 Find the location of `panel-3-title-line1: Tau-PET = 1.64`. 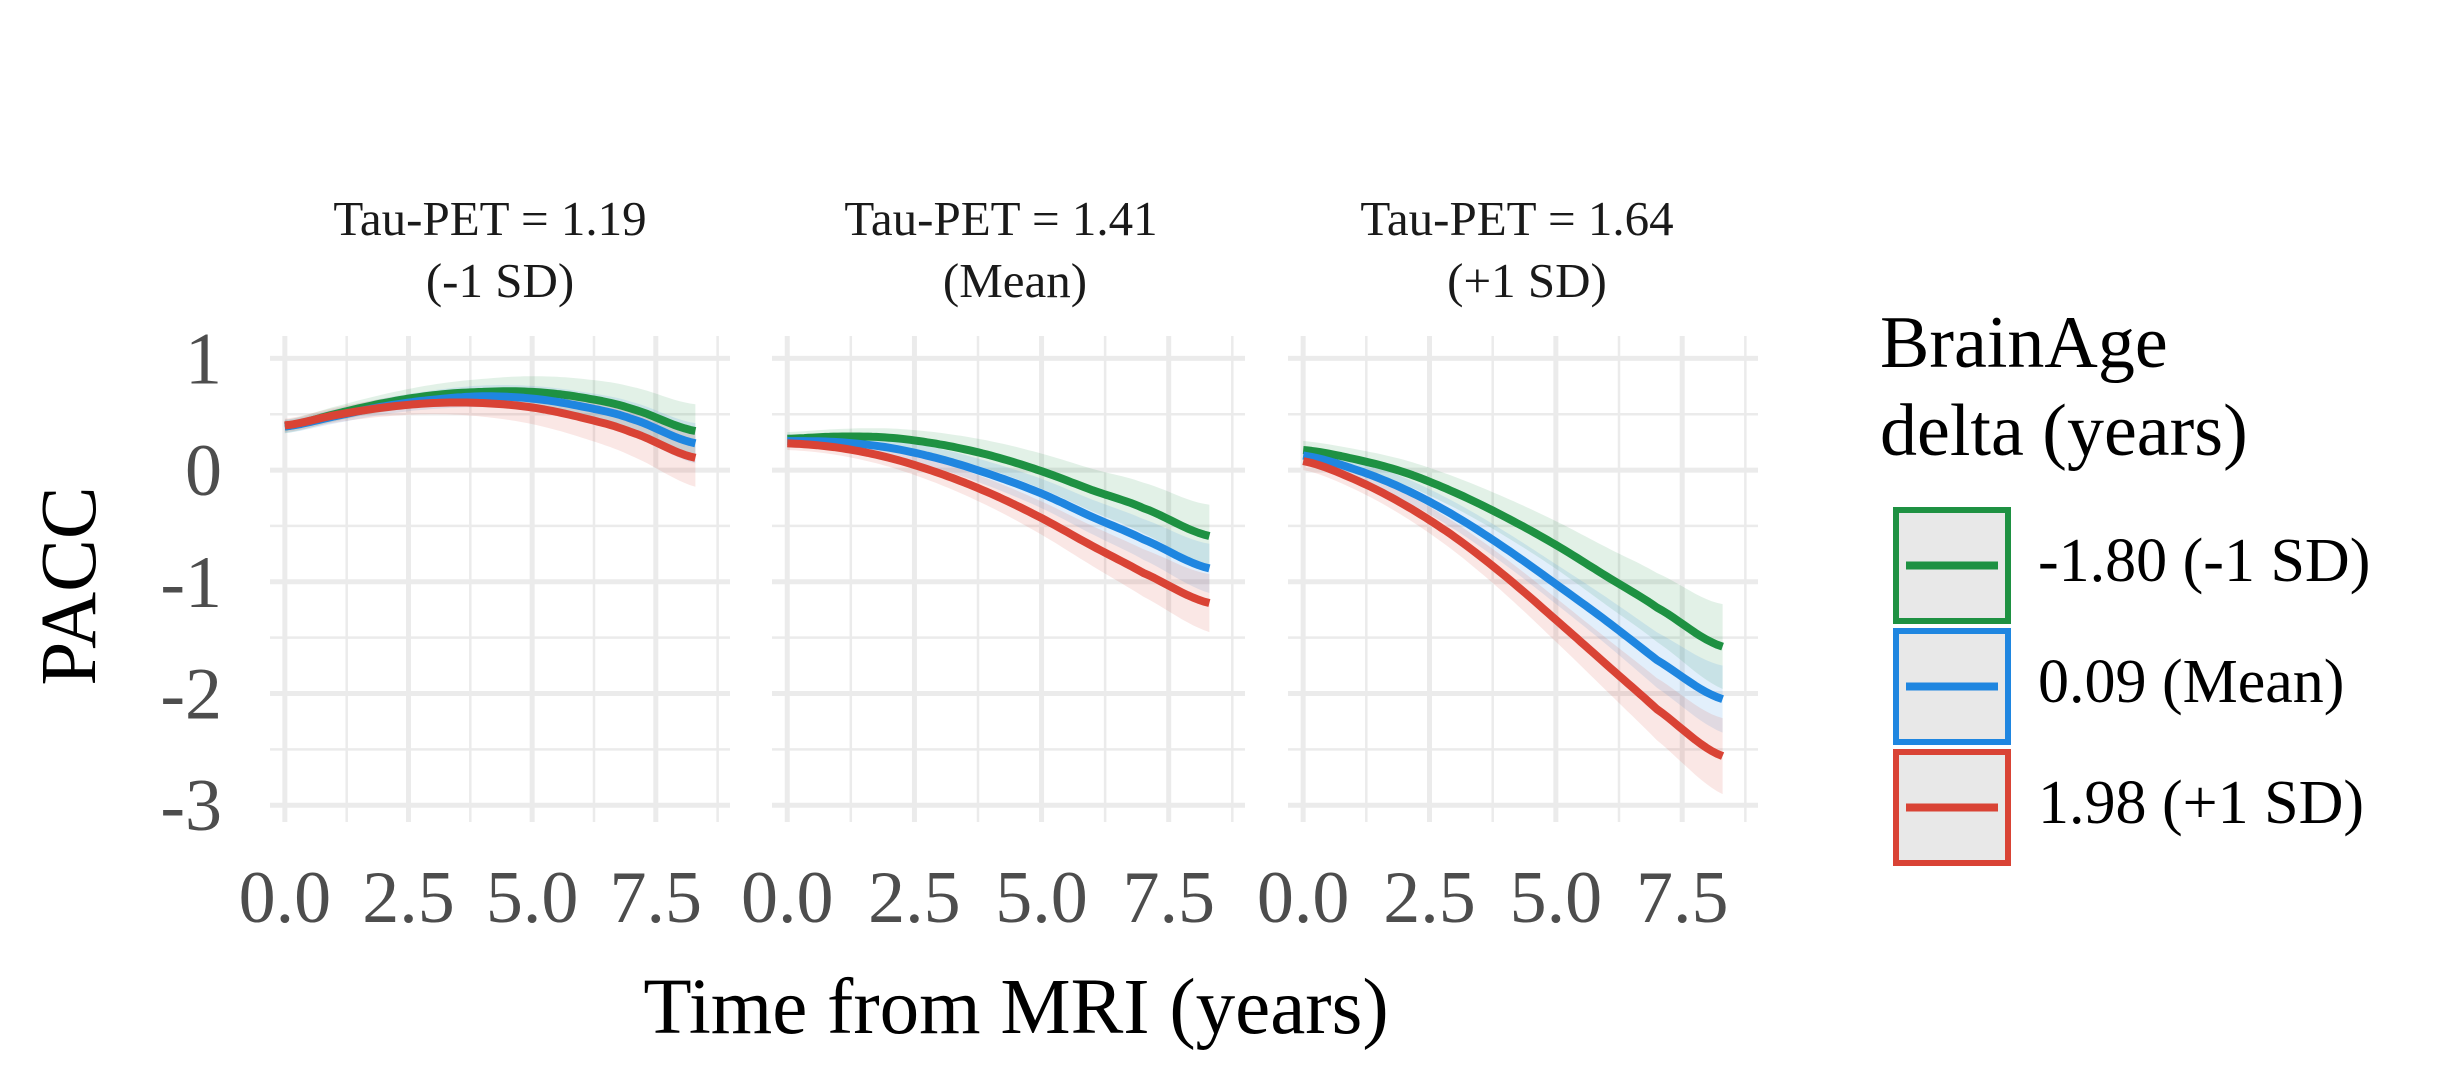

panel-3-title-line1: Tau-PET = 1.64 is located at coordinates (1516, 218).